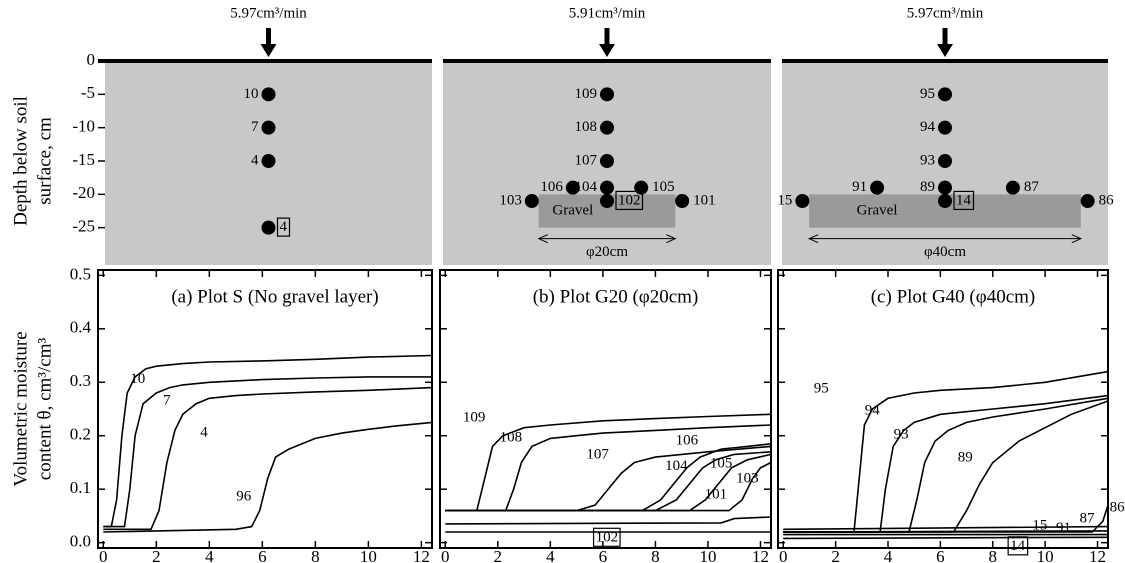 The width and height of the screenshot is (1125, 563). I want to click on x-tick-label: 12, so click(760, 555).